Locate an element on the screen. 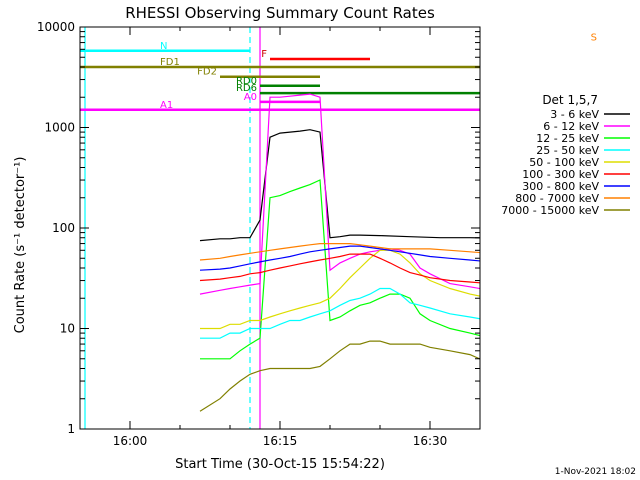 This screenshot has height=480, width=640. chart-title: RHESSI Observing Summary Count Rates is located at coordinates (280, 13).